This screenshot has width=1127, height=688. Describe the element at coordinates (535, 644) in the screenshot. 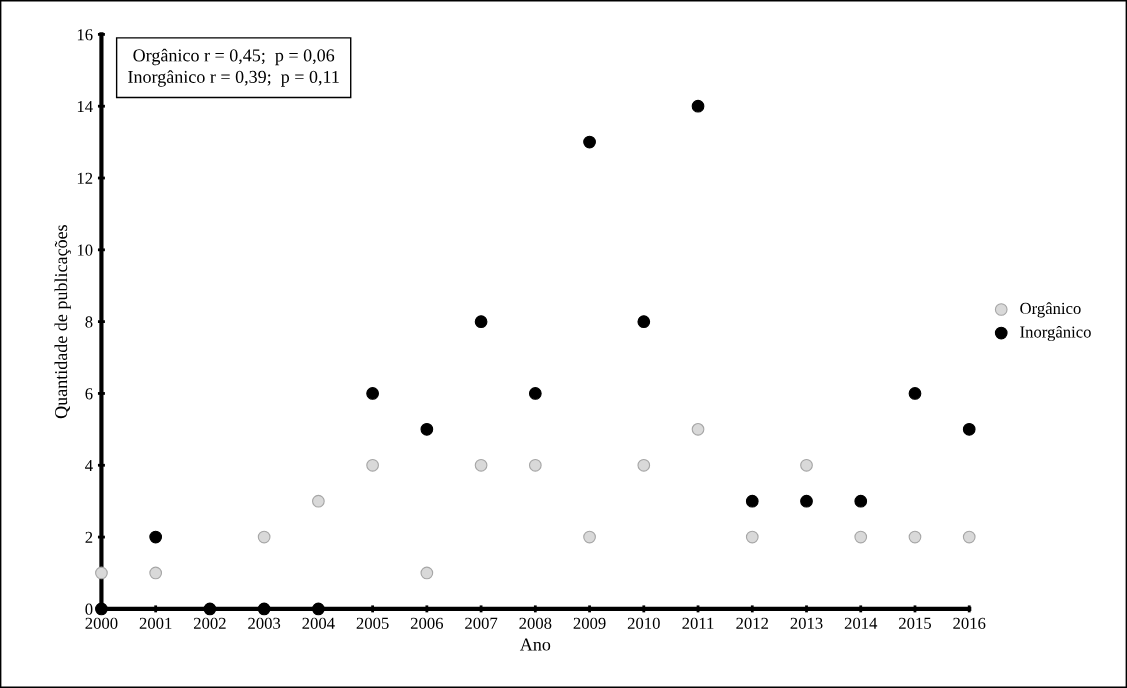

I see `x-axis-title: Ano` at that location.